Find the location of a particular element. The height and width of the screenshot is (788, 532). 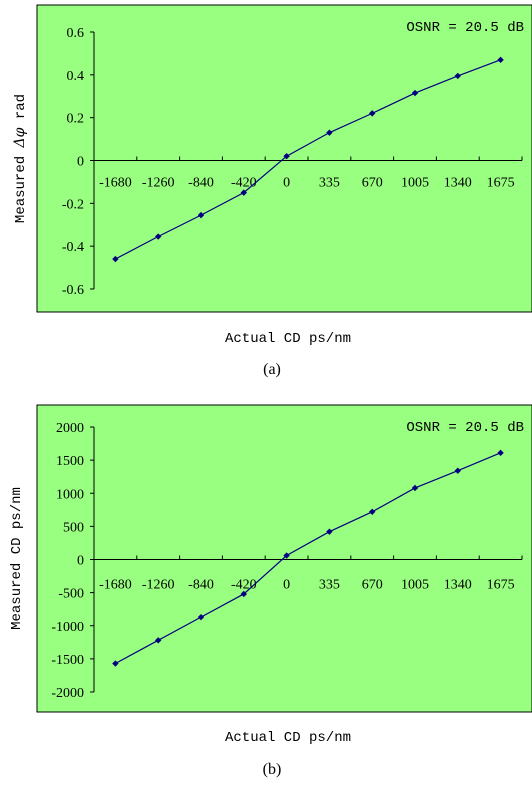

y-axis-title-prefix: Measured CD ps/nm is located at coordinates (17, 558).